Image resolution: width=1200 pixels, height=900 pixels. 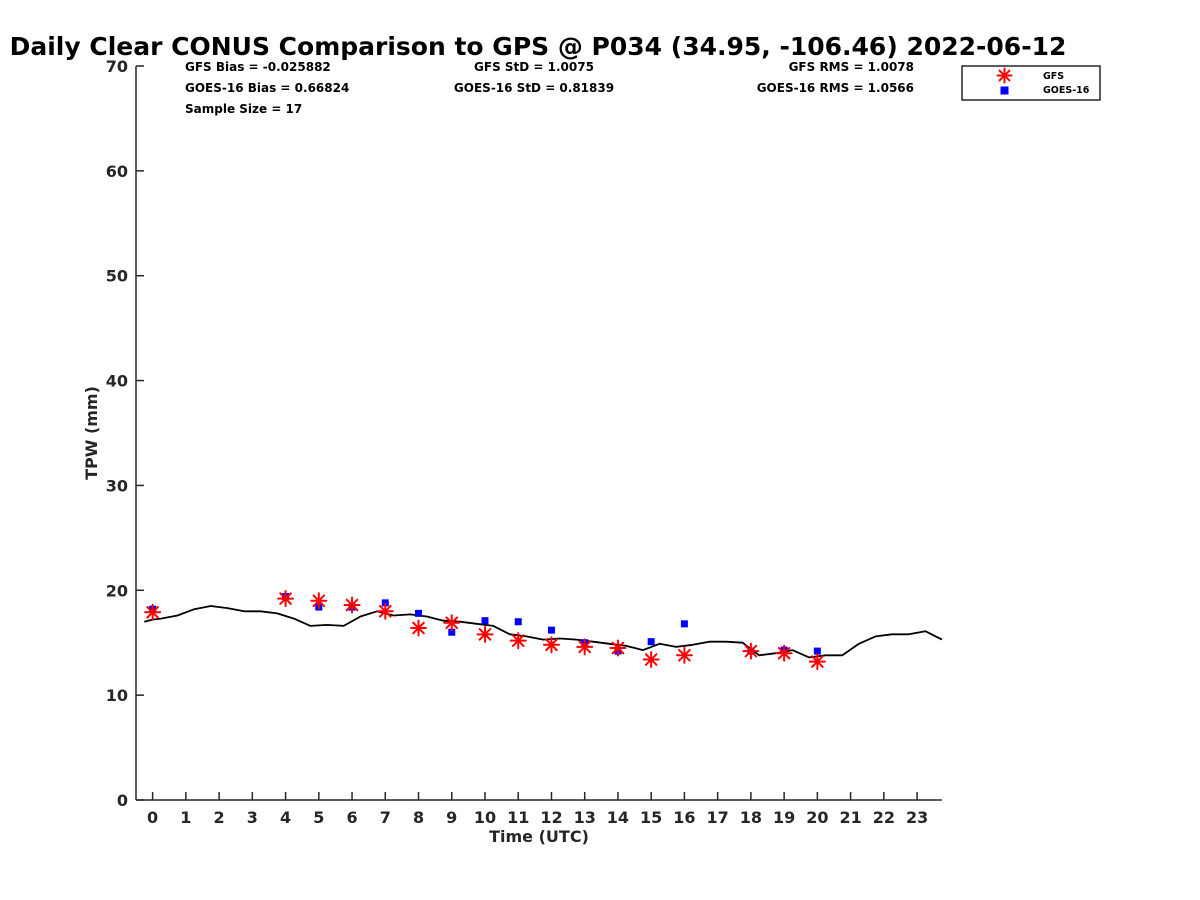 What do you see at coordinates (91, 433) in the screenshot?
I see `y-axis-label: TPW (mm)` at bounding box center [91, 433].